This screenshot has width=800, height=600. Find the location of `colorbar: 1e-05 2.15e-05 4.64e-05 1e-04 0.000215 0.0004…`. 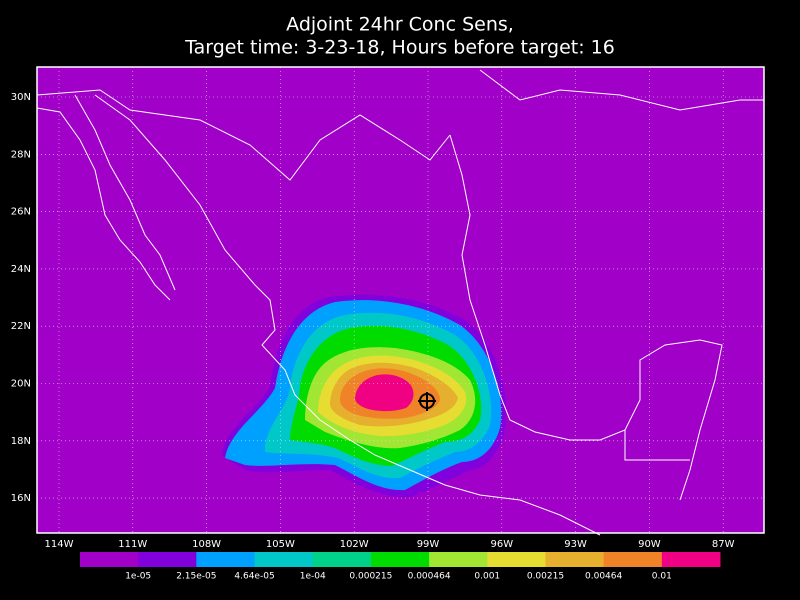

colorbar: 1e-05 2.15e-05 4.64e-05 1e-04 0.000215 0.0004… is located at coordinates (400, 567).